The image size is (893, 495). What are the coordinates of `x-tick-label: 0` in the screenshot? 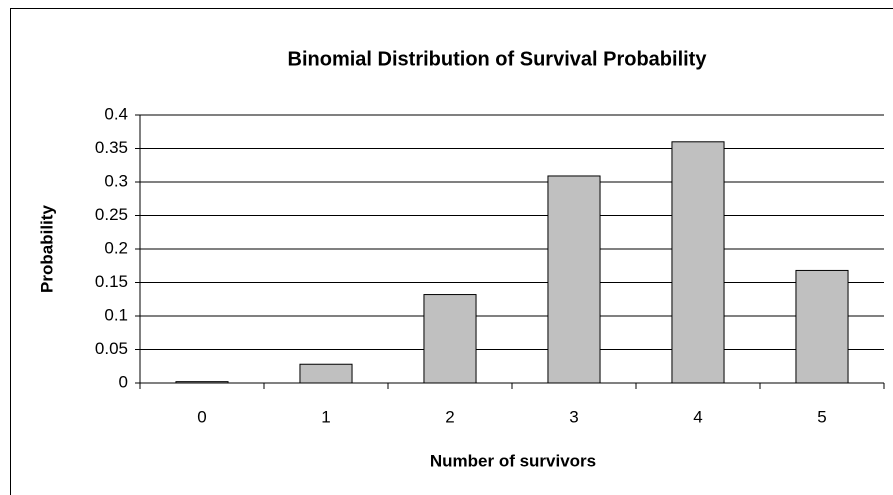 It's located at (201, 416).